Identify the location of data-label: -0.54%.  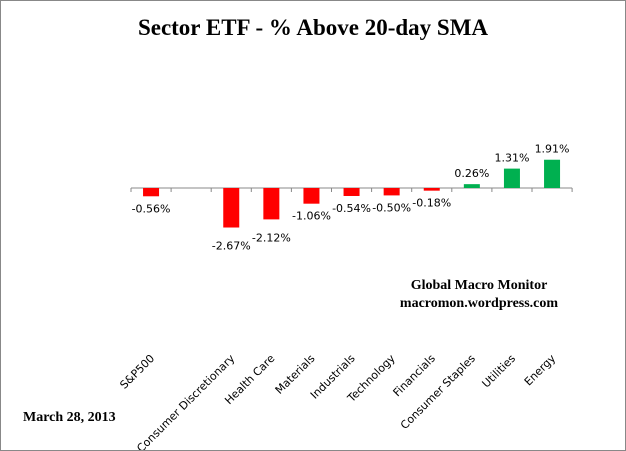
(351, 208).